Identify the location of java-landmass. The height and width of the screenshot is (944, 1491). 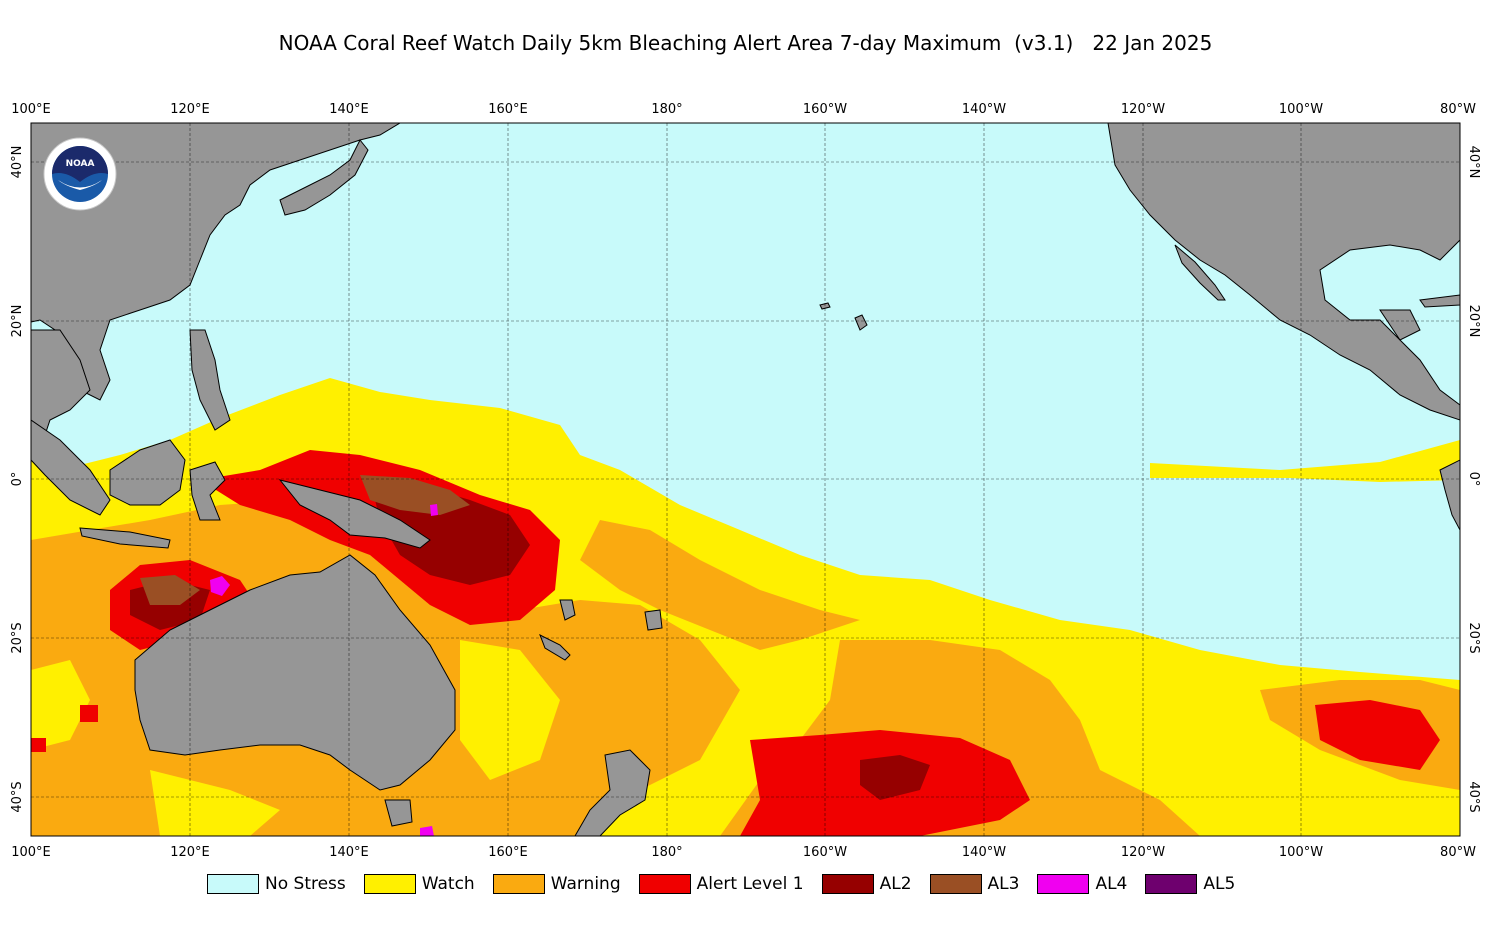
(125, 538).